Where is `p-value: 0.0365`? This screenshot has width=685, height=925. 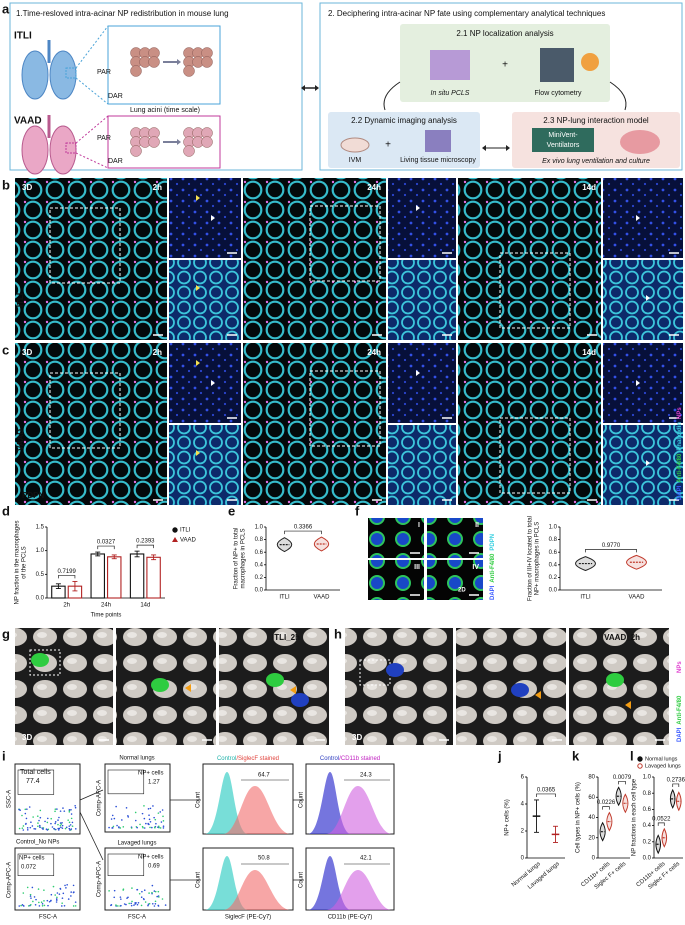 p-value: 0.0365 is located at coordinates (546, 791).